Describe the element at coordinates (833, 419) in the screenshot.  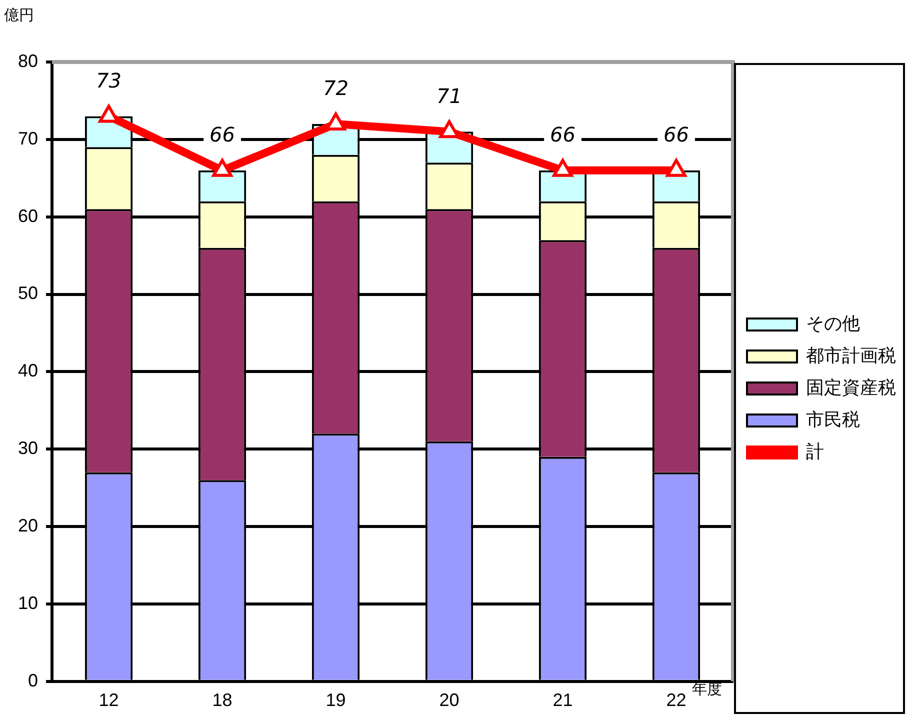
I see `legend-label: 市民税` at that location.